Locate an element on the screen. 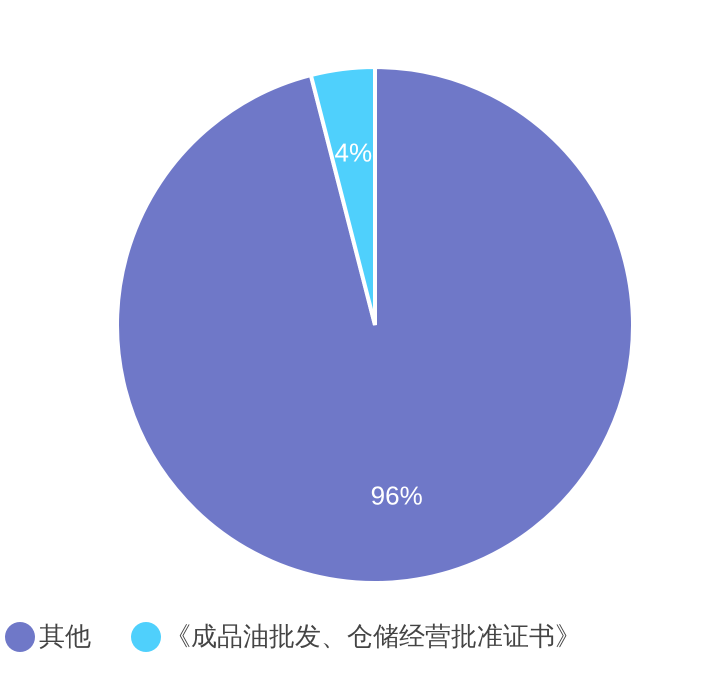 This screenshot has height=678, width=728. data-label: 96% is located at coordinates (396, 495).